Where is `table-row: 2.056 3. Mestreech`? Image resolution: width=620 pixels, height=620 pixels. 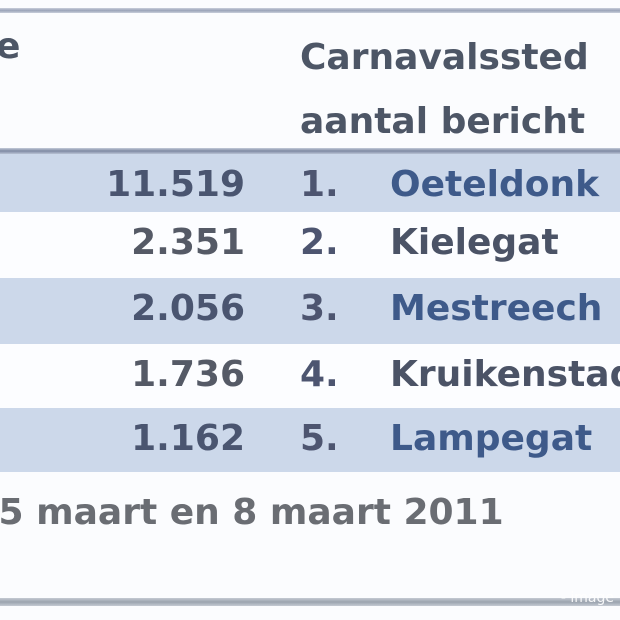
table-row: 2.056 3. Mestreech is located at coordinates (310, 311).